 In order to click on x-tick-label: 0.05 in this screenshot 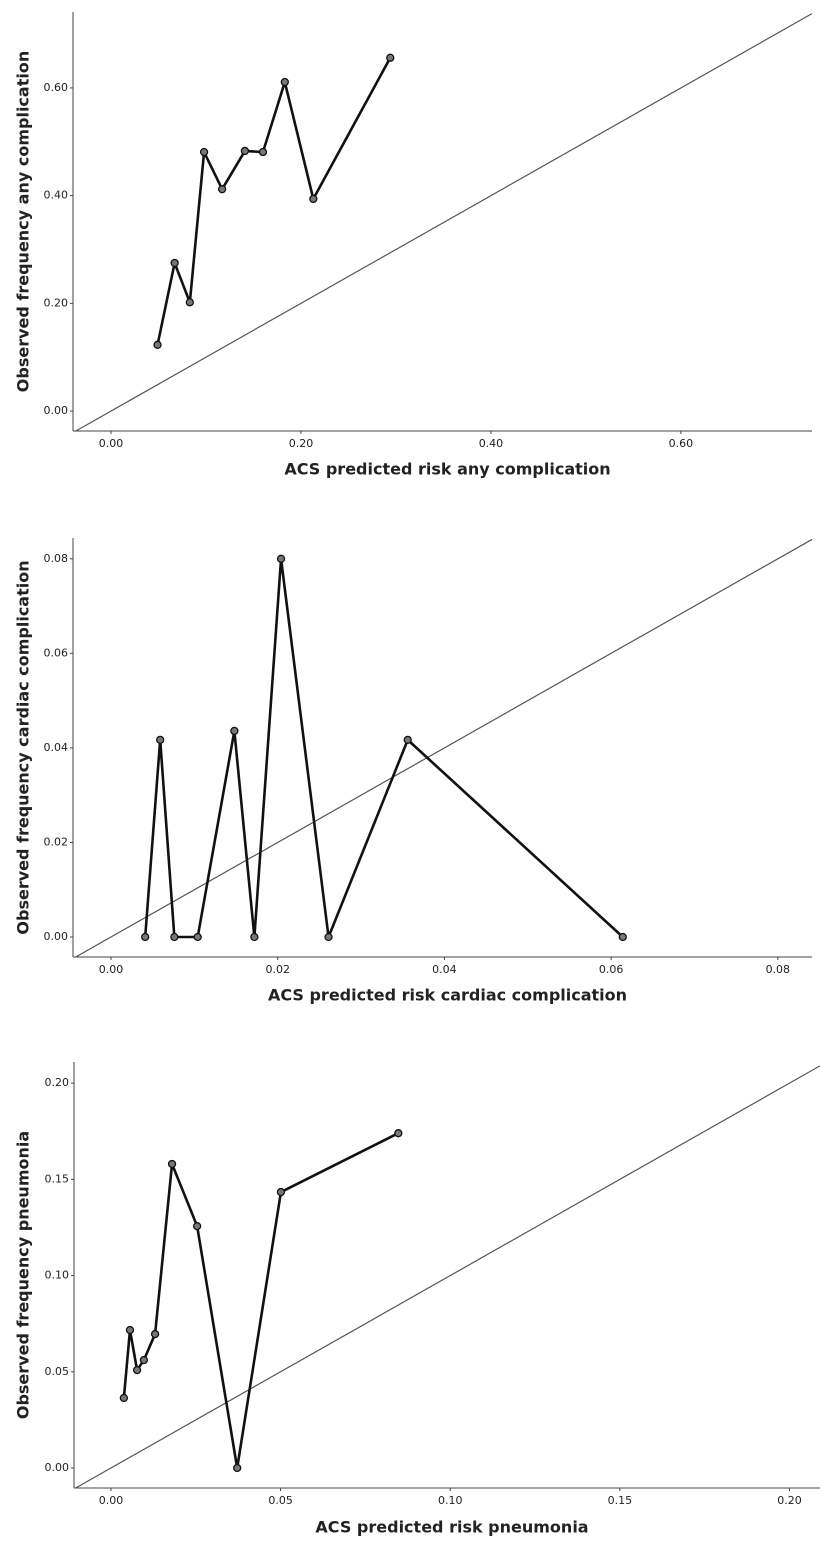, I will do `click(280, 1500)`.